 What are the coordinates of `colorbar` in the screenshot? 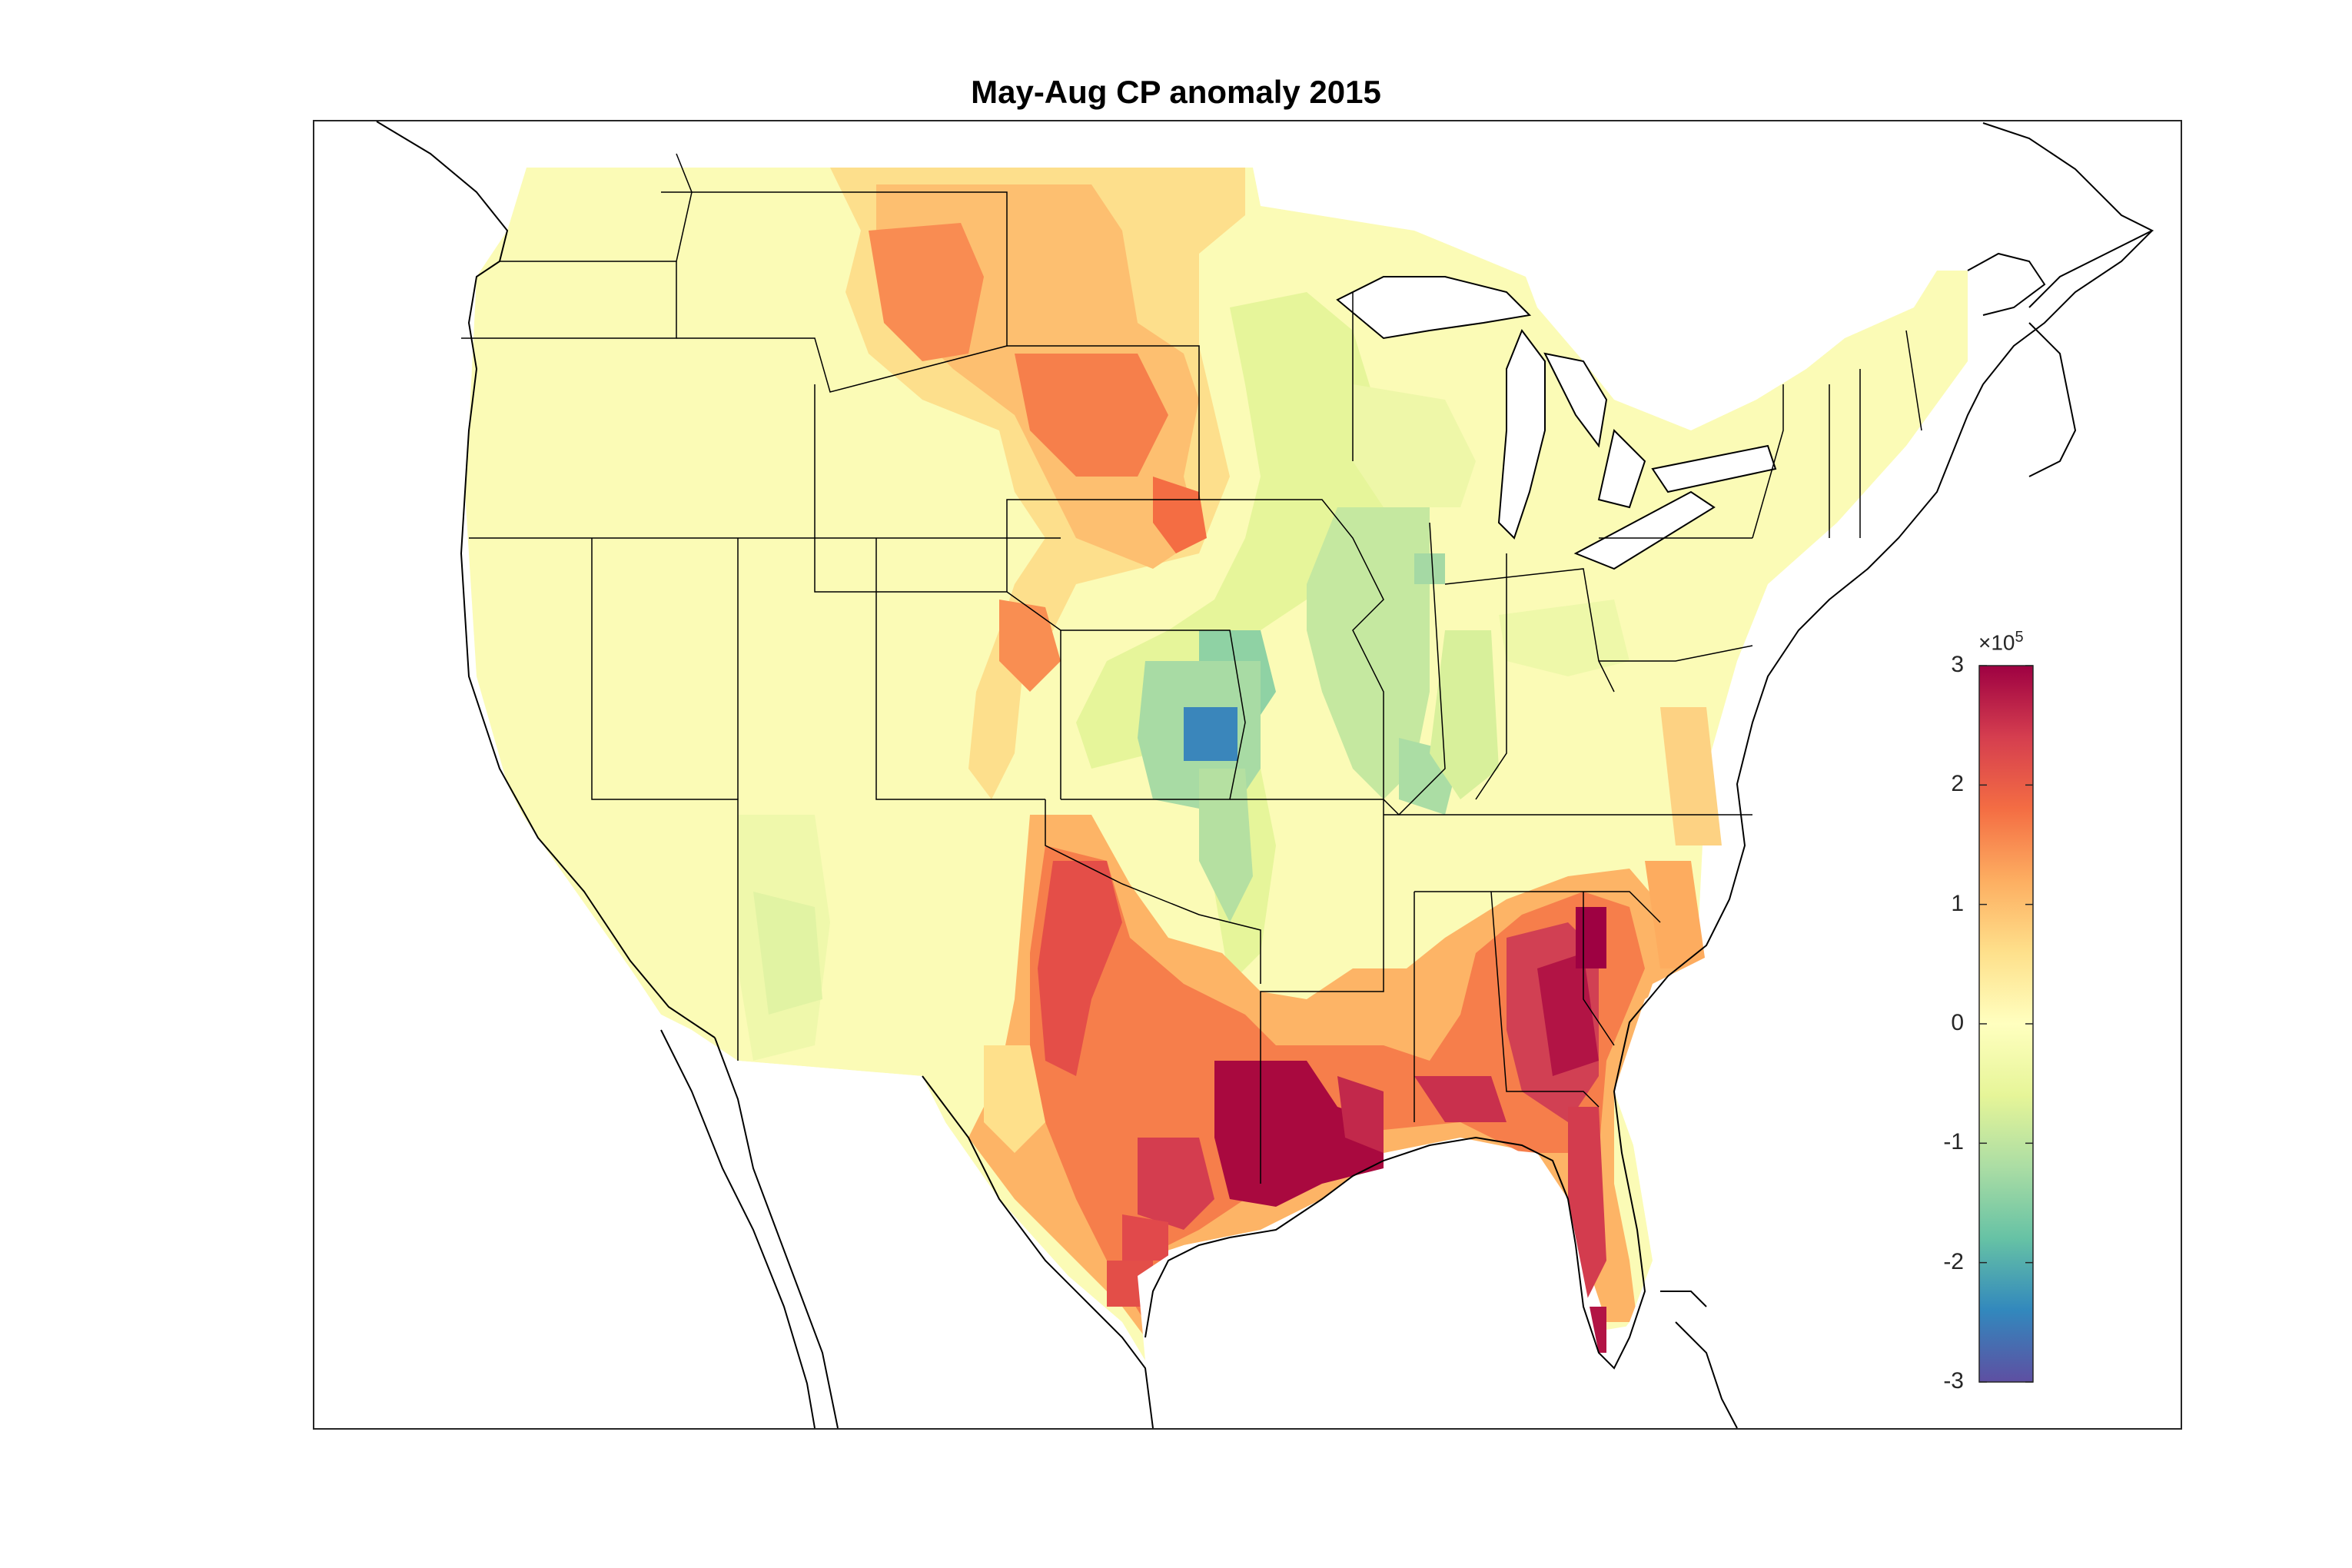 It's located at (2006, 1024).